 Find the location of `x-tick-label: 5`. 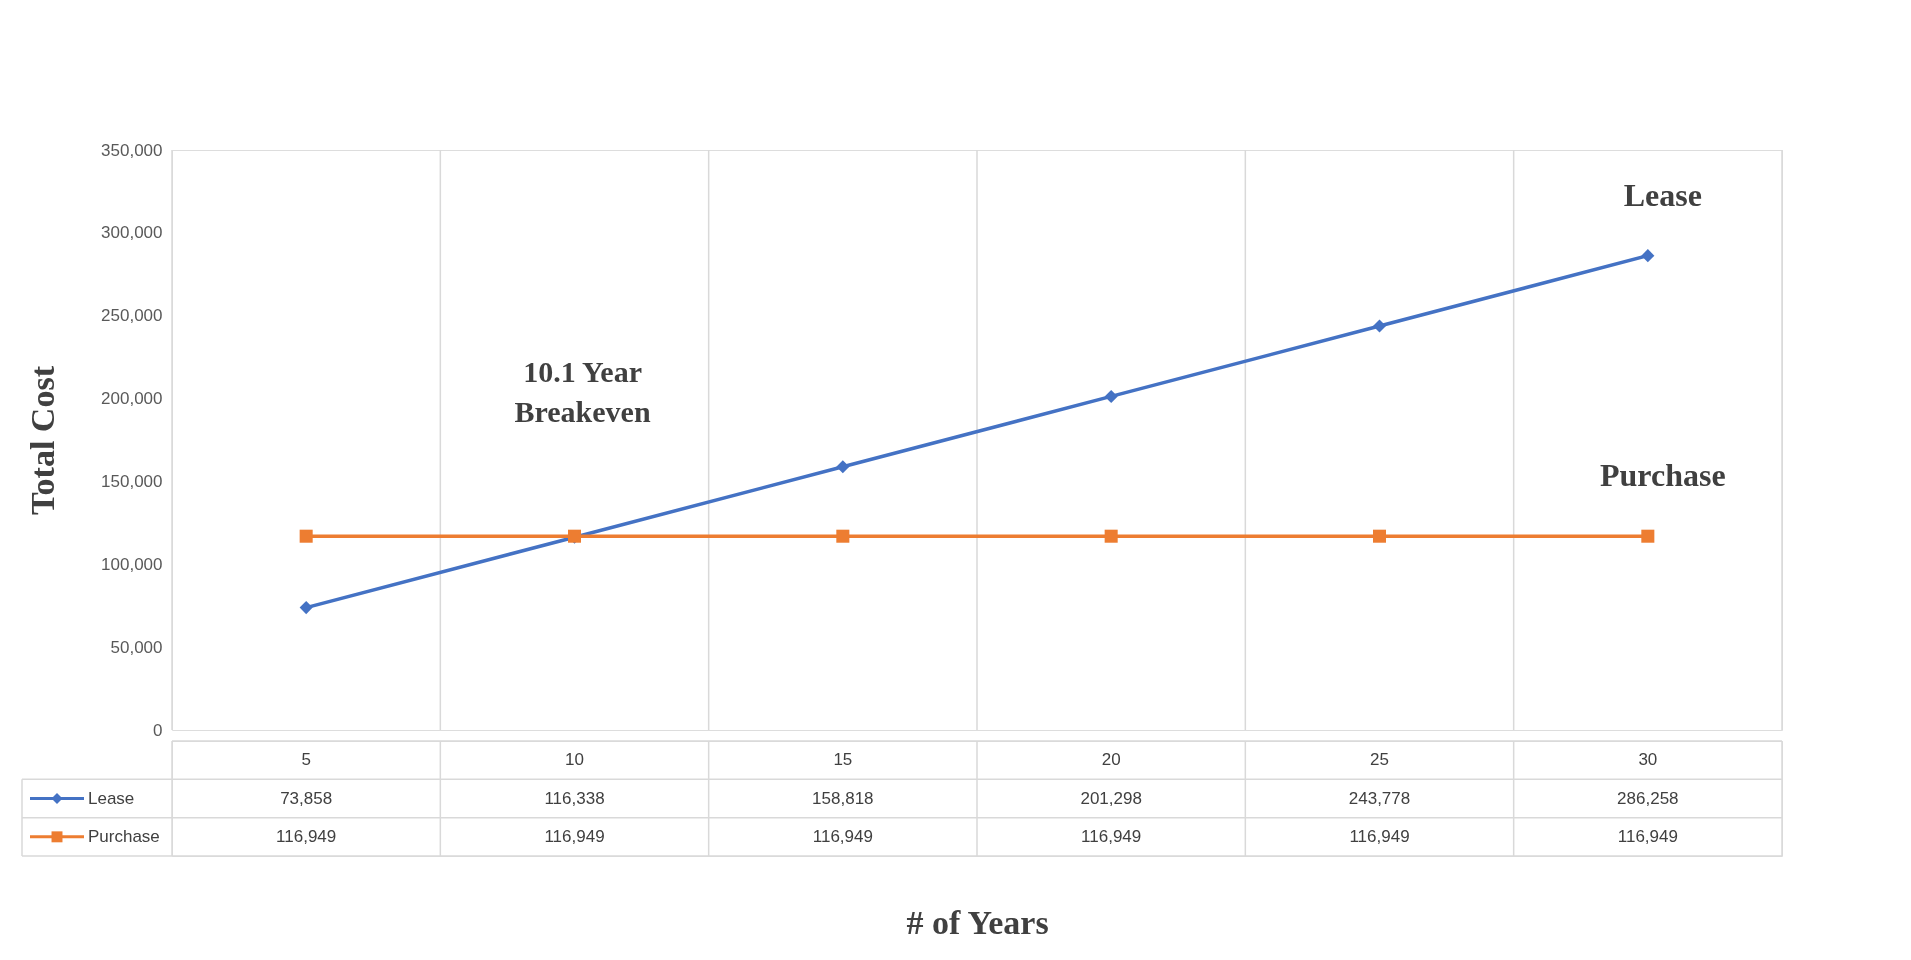

x-tick-label: 5 is located at coordinates (306, 760).